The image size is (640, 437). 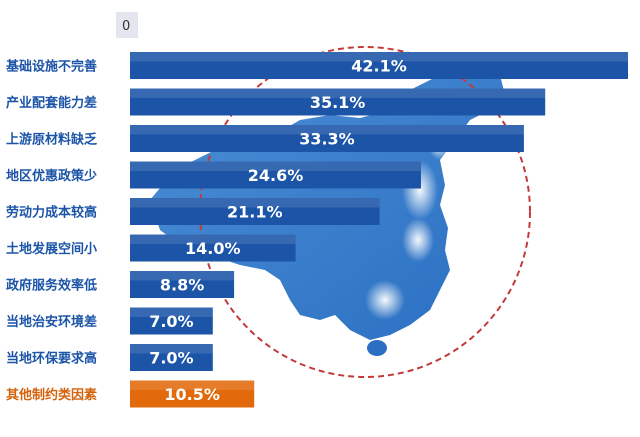 What do you see at coordinates (51, 322) in the screenshot?
I see `category-label: 当地治安环境差` at bounding box center [51, 322].